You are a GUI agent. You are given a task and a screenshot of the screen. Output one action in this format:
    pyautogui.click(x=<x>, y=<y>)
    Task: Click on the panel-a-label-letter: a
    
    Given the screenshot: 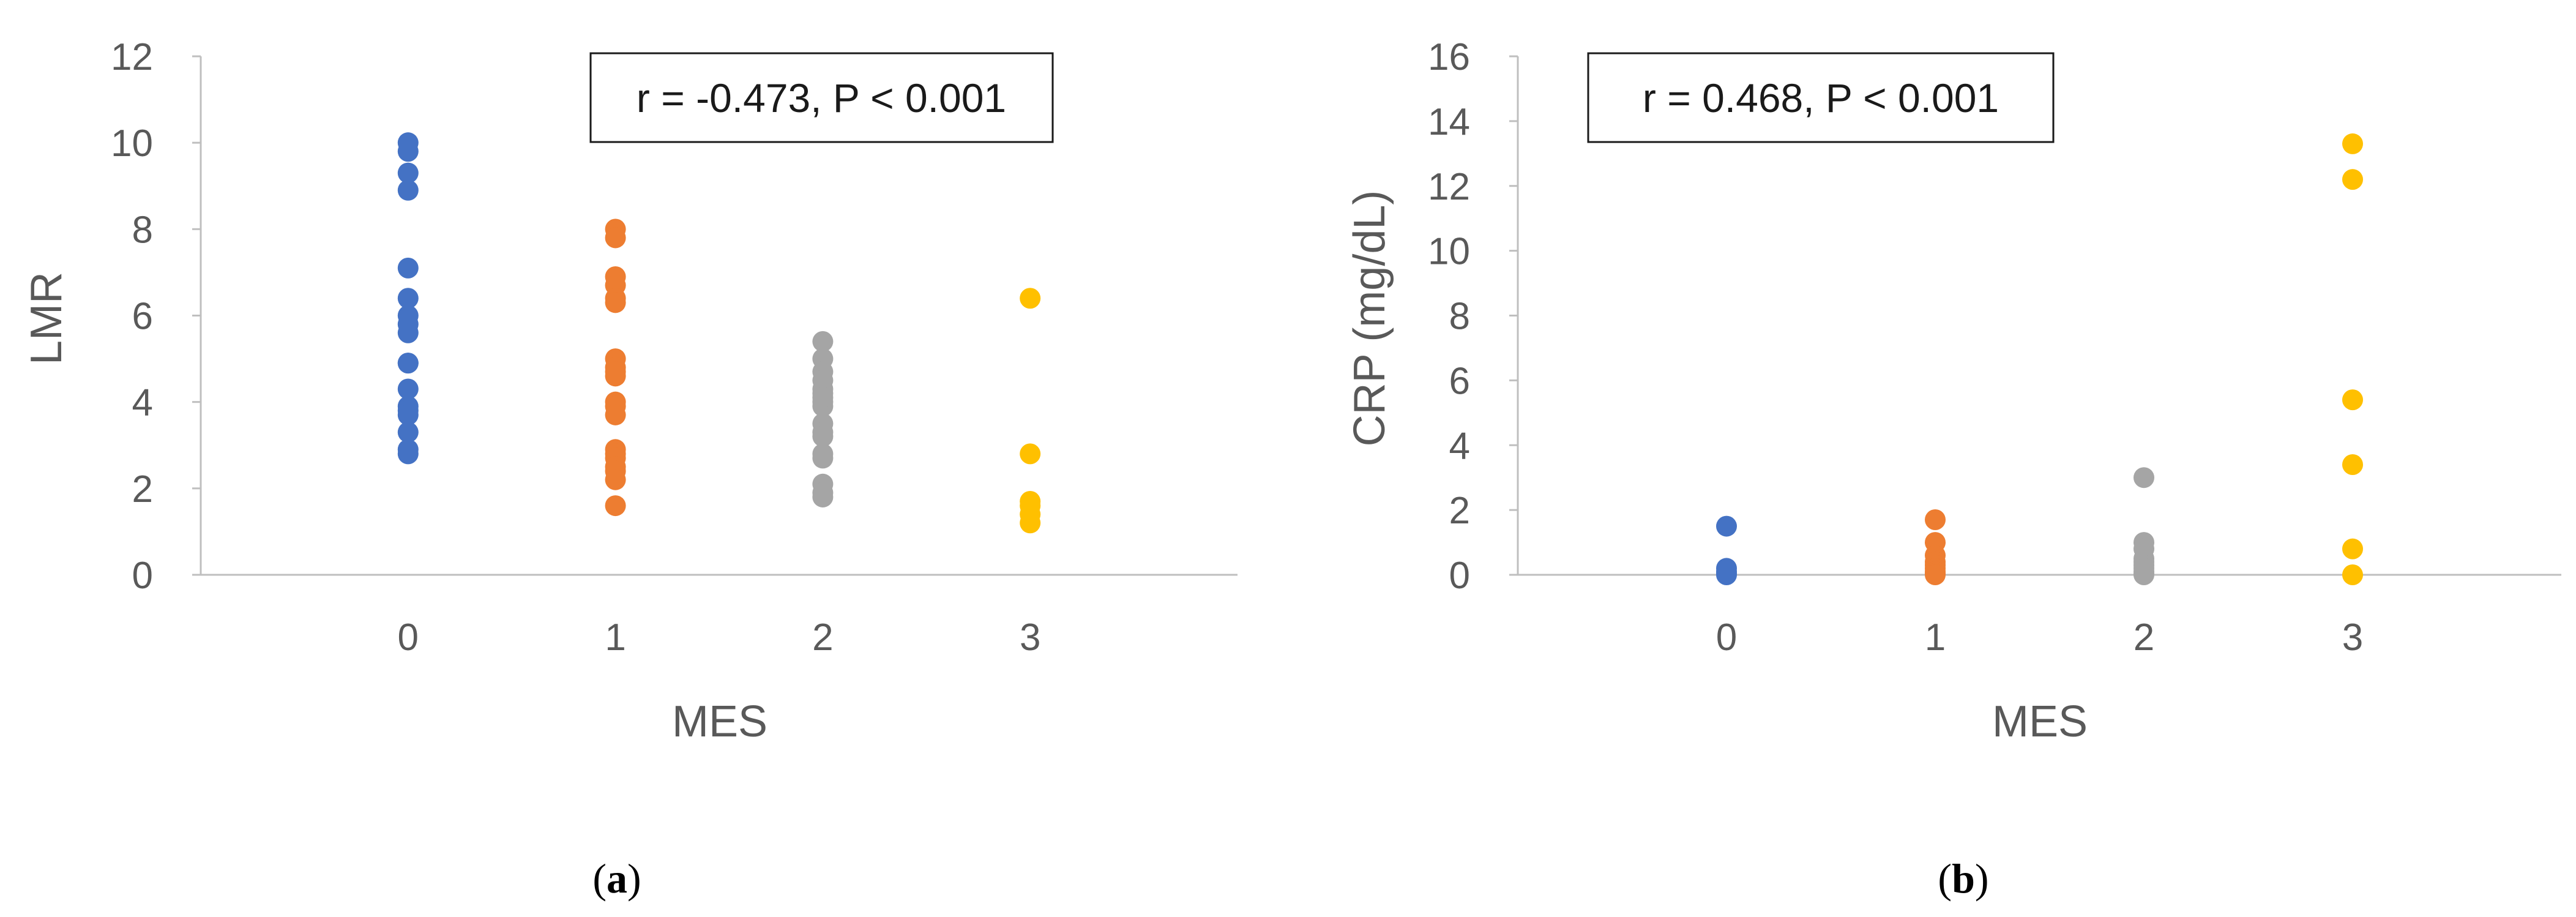 What is the action you would take?
    pyautogui.click(x=617, y=878)
    